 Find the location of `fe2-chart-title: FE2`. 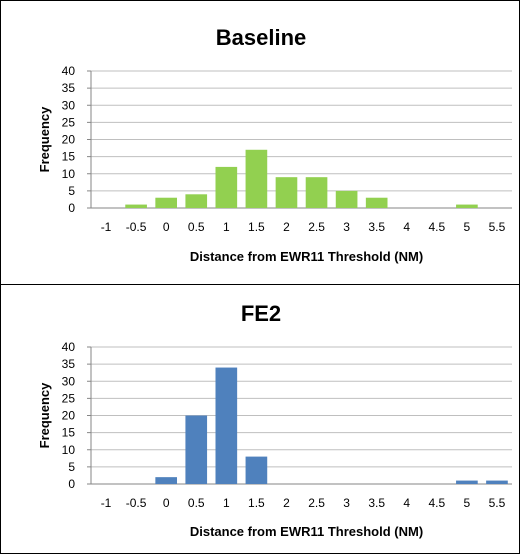

fe2-chart-title: FE2 is located at coordinates (261, 313).